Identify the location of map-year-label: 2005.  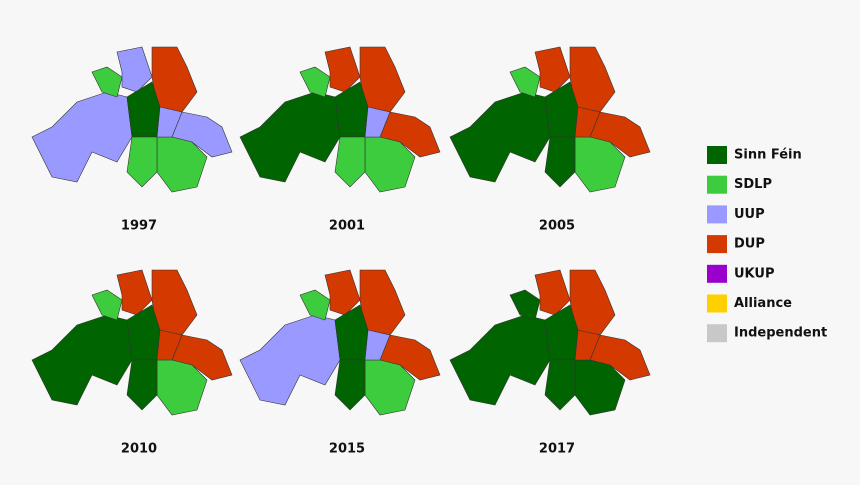
(557, 226).